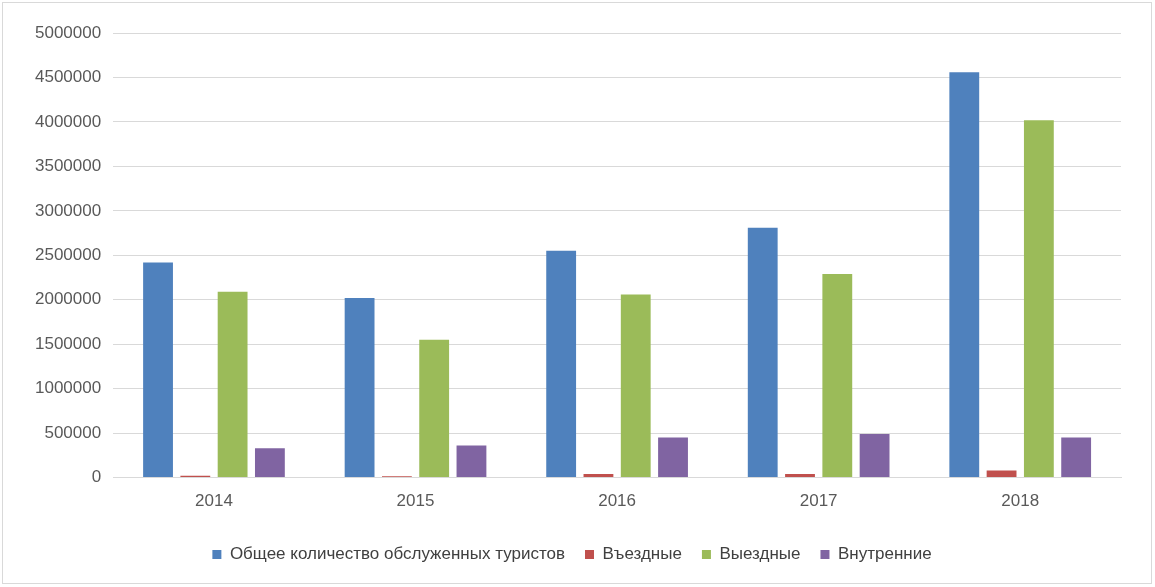  What do you see at coordinates (68, 254) in the screenshot?
I see `y-tick-label: 2500000` at bounding box center [68, 254].